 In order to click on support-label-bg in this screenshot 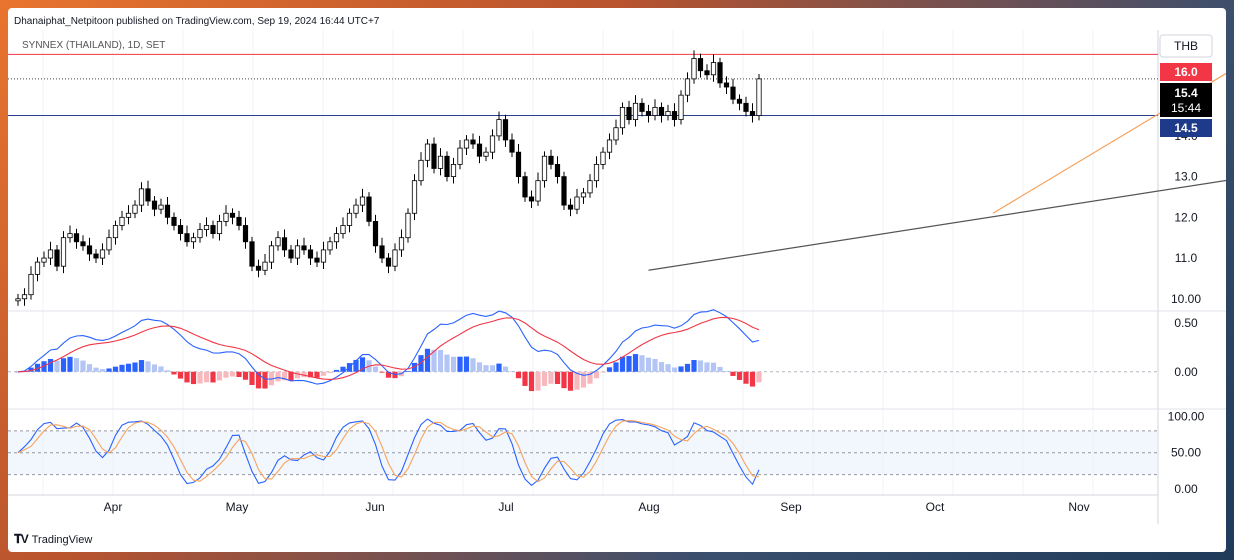, I will do `click(1186, 128)`.